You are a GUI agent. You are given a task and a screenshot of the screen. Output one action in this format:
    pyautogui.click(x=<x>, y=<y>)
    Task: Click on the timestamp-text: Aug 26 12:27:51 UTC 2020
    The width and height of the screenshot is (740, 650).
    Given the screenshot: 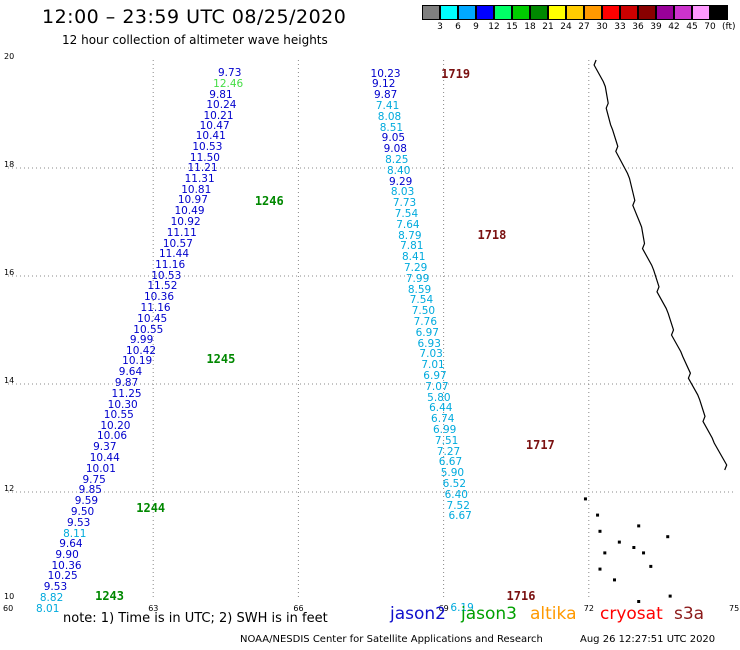 What is the action you would take?
    pyautogui.click(x=648, y=639)
    